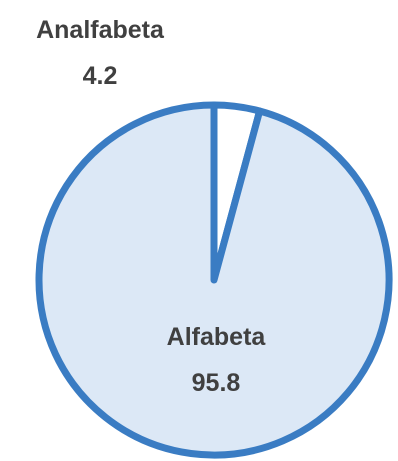  I want to click on label-analfabeta-name: Analfabeta, so click(100, 30).